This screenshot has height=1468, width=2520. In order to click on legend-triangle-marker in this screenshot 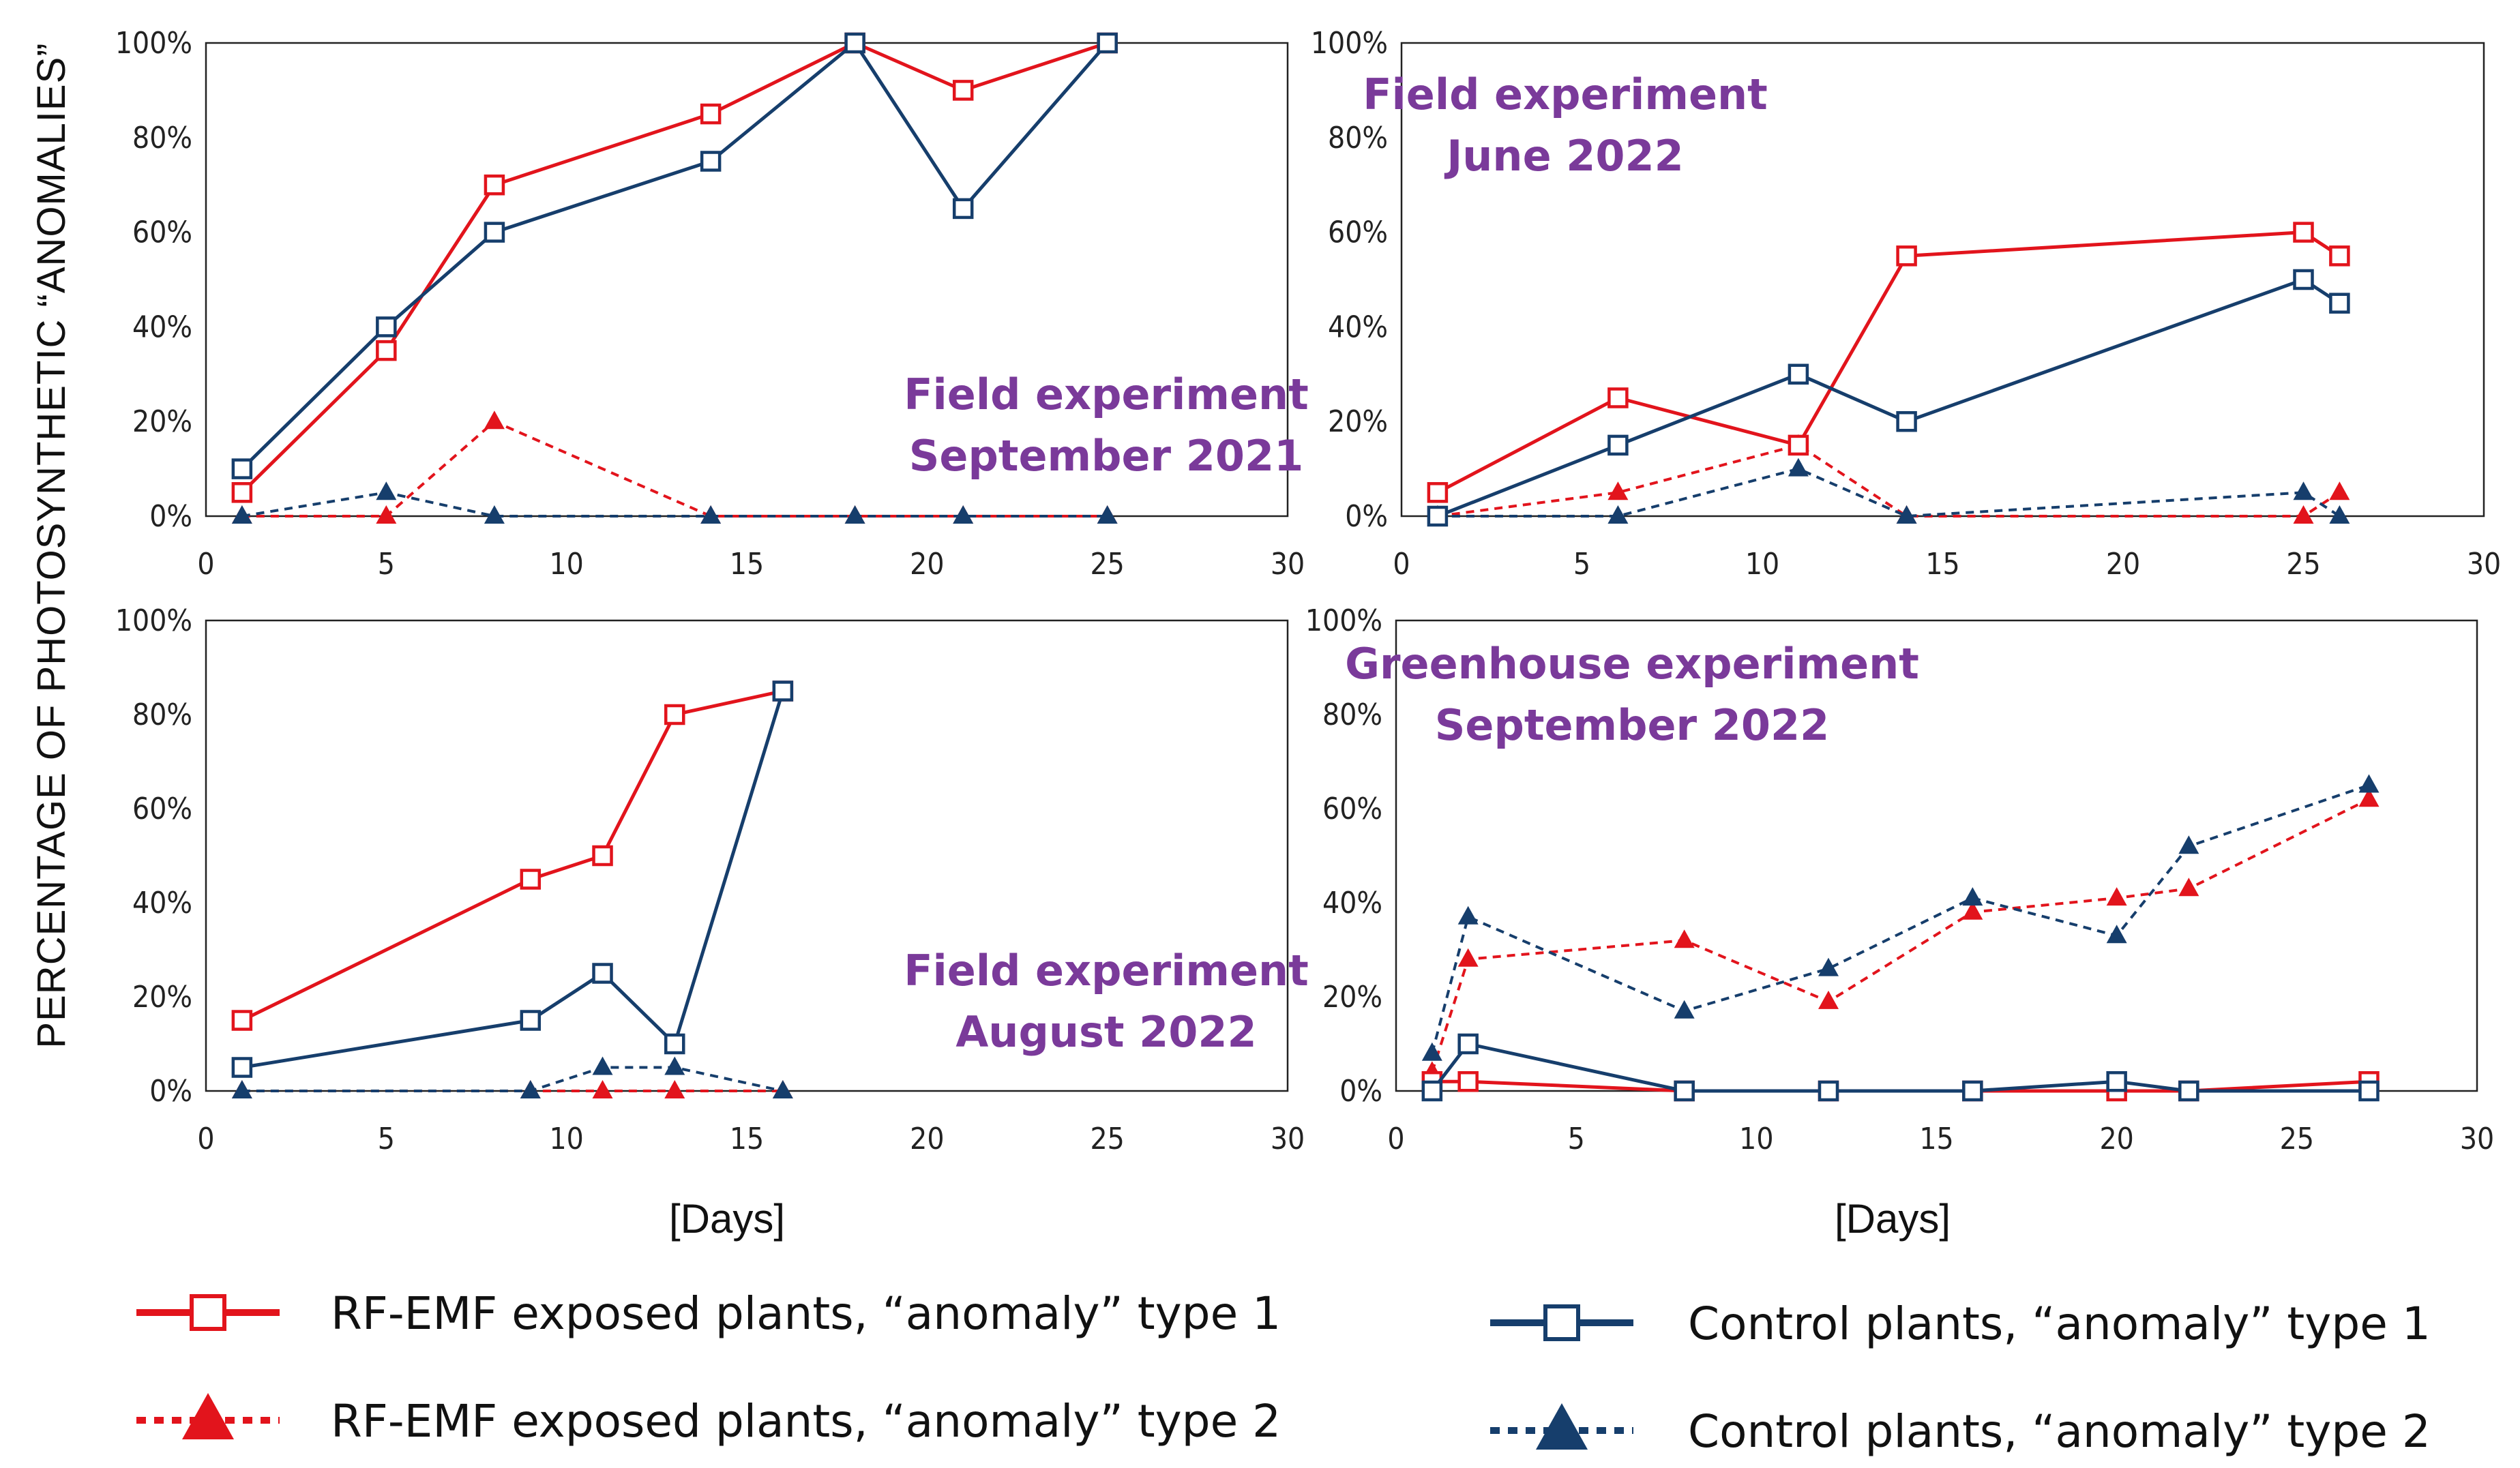, I will do `click(1562, 1426)`.